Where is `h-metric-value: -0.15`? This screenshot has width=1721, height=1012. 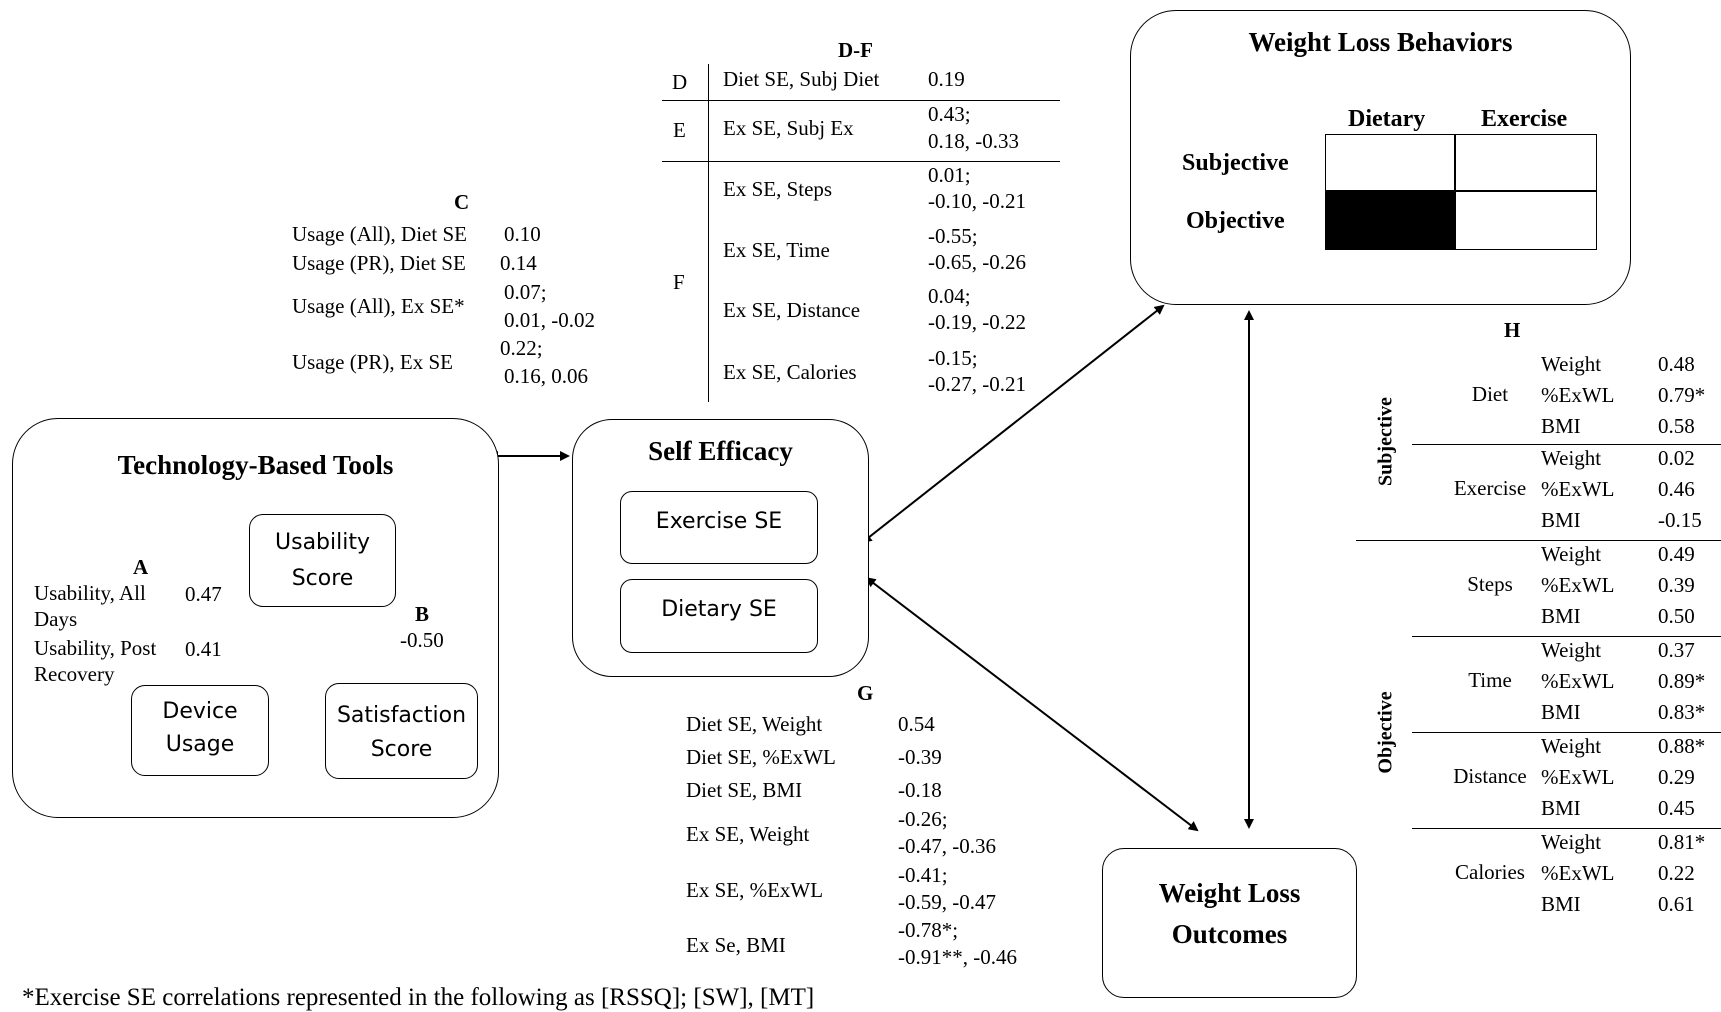
h-metric-value: -0.15 is located at coordinates (1680, 520).